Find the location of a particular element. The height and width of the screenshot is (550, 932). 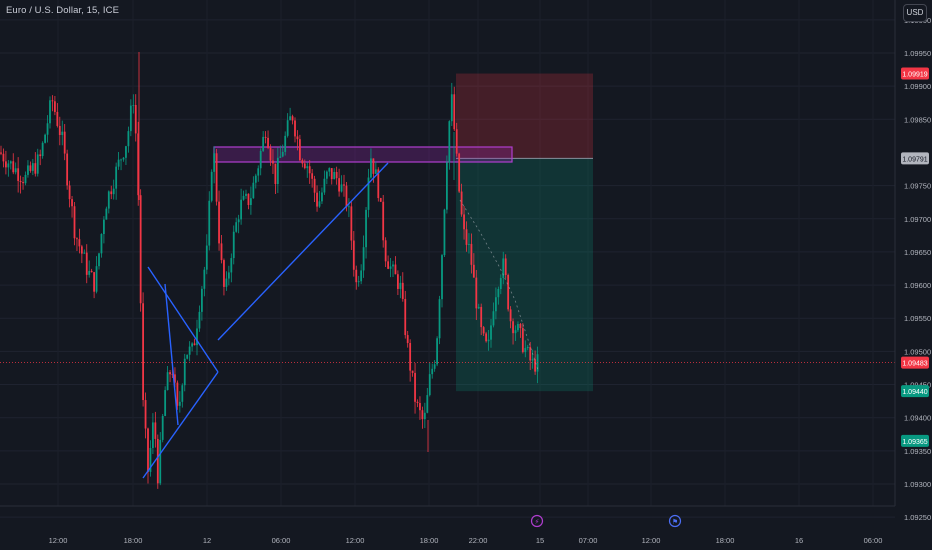

time-label: 16 is located at coordinates (799, 540).